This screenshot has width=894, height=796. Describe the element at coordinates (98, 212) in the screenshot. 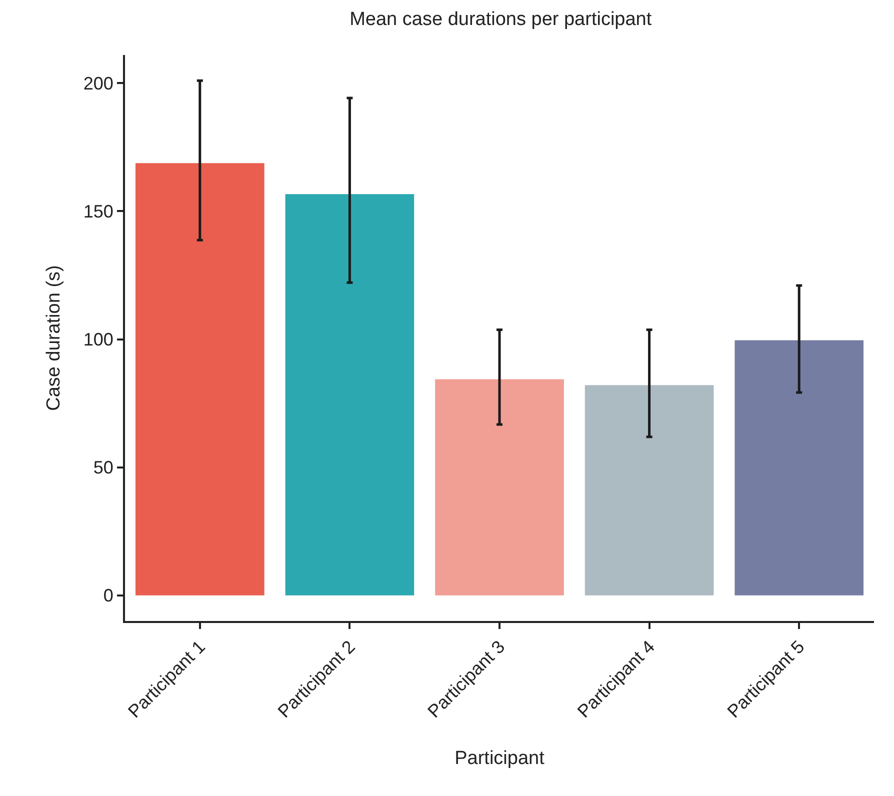

I see `y-tick-label: 150` at that location.